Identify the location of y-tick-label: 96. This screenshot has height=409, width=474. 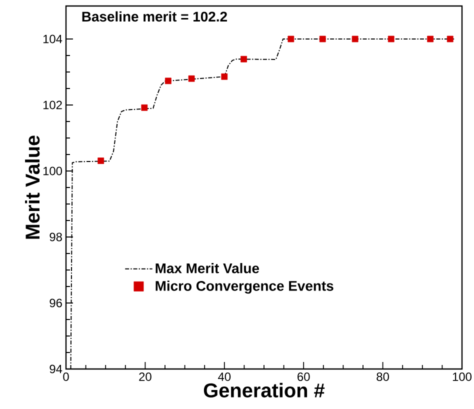
(56, 303).